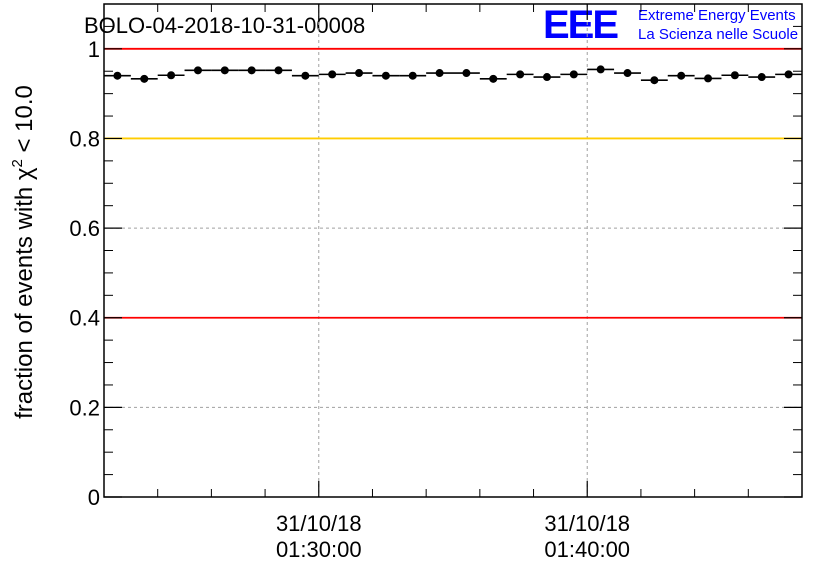 The image size is (836, 572). What do you see at coordinates (453, 75) in the screenshot?
I see `data-points` at bounding box center [453, 75].